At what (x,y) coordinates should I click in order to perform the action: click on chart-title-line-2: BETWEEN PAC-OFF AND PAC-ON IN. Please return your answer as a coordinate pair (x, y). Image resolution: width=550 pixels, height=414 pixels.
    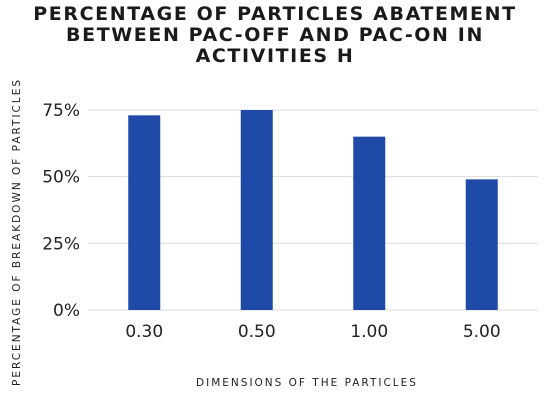
    Looking at the image, I should click on (275, 35).